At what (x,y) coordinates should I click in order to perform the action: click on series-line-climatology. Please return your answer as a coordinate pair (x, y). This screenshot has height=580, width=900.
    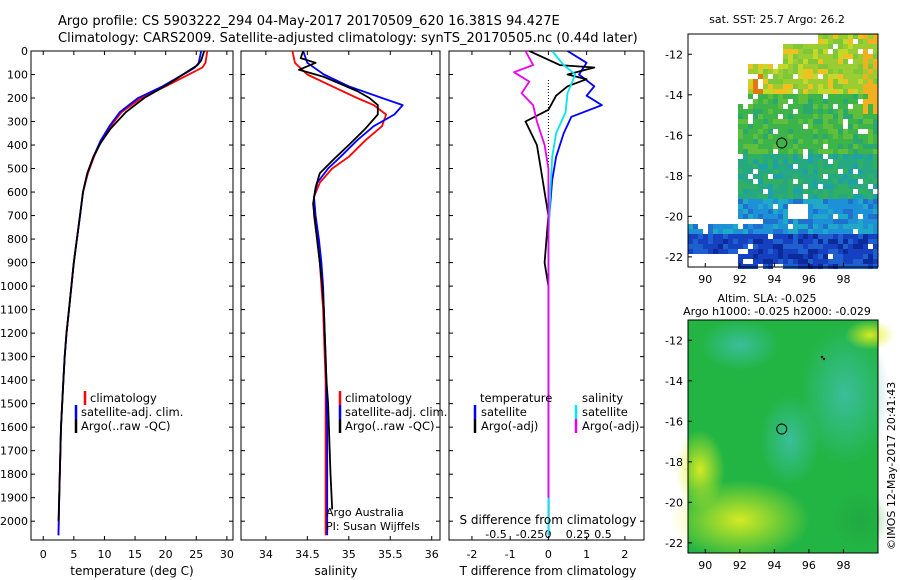
    Looking at the image, I should click on (133, 293).